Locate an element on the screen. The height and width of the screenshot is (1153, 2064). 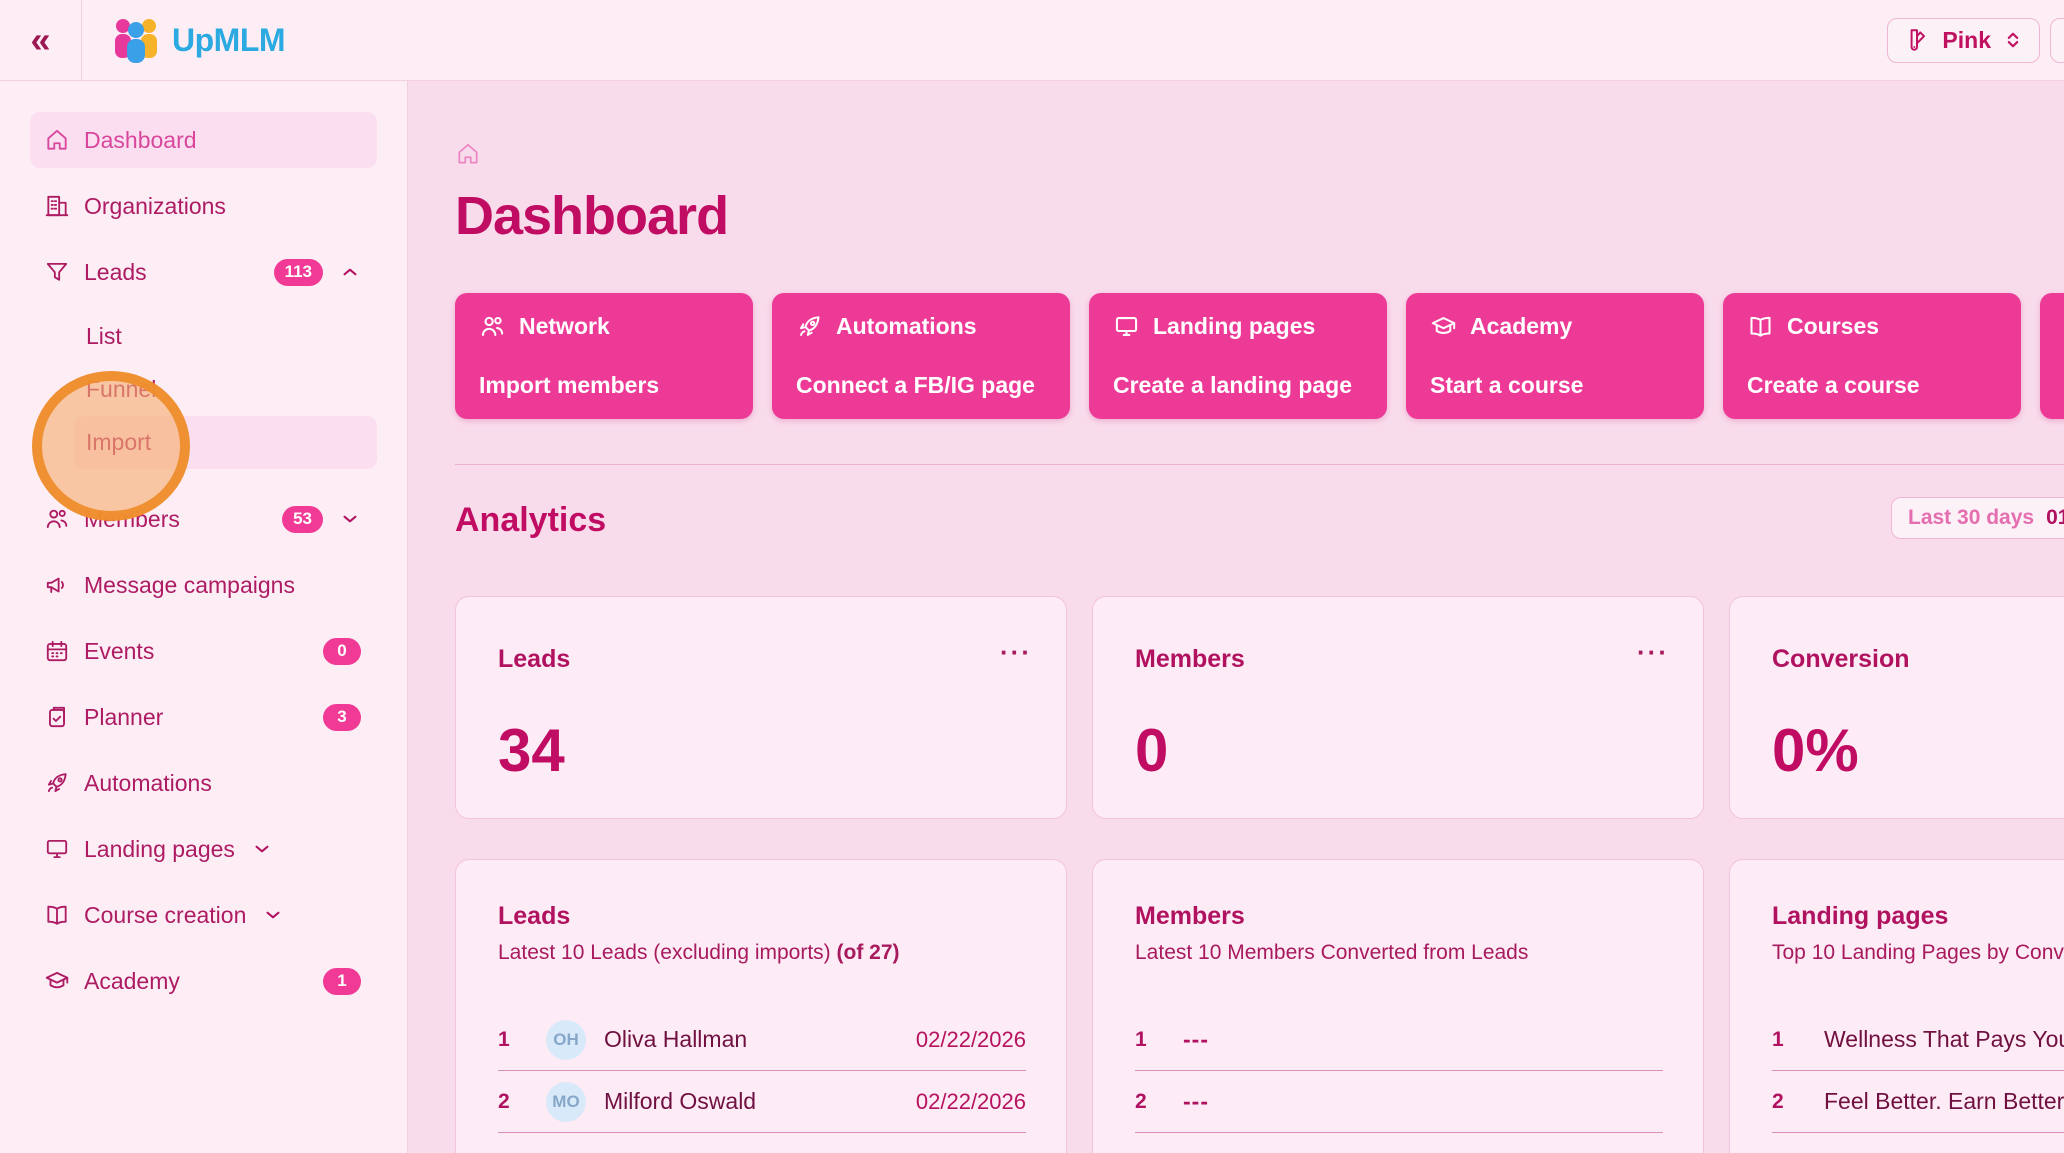
stat-value: 0 is located at coordinates (1152, 750).